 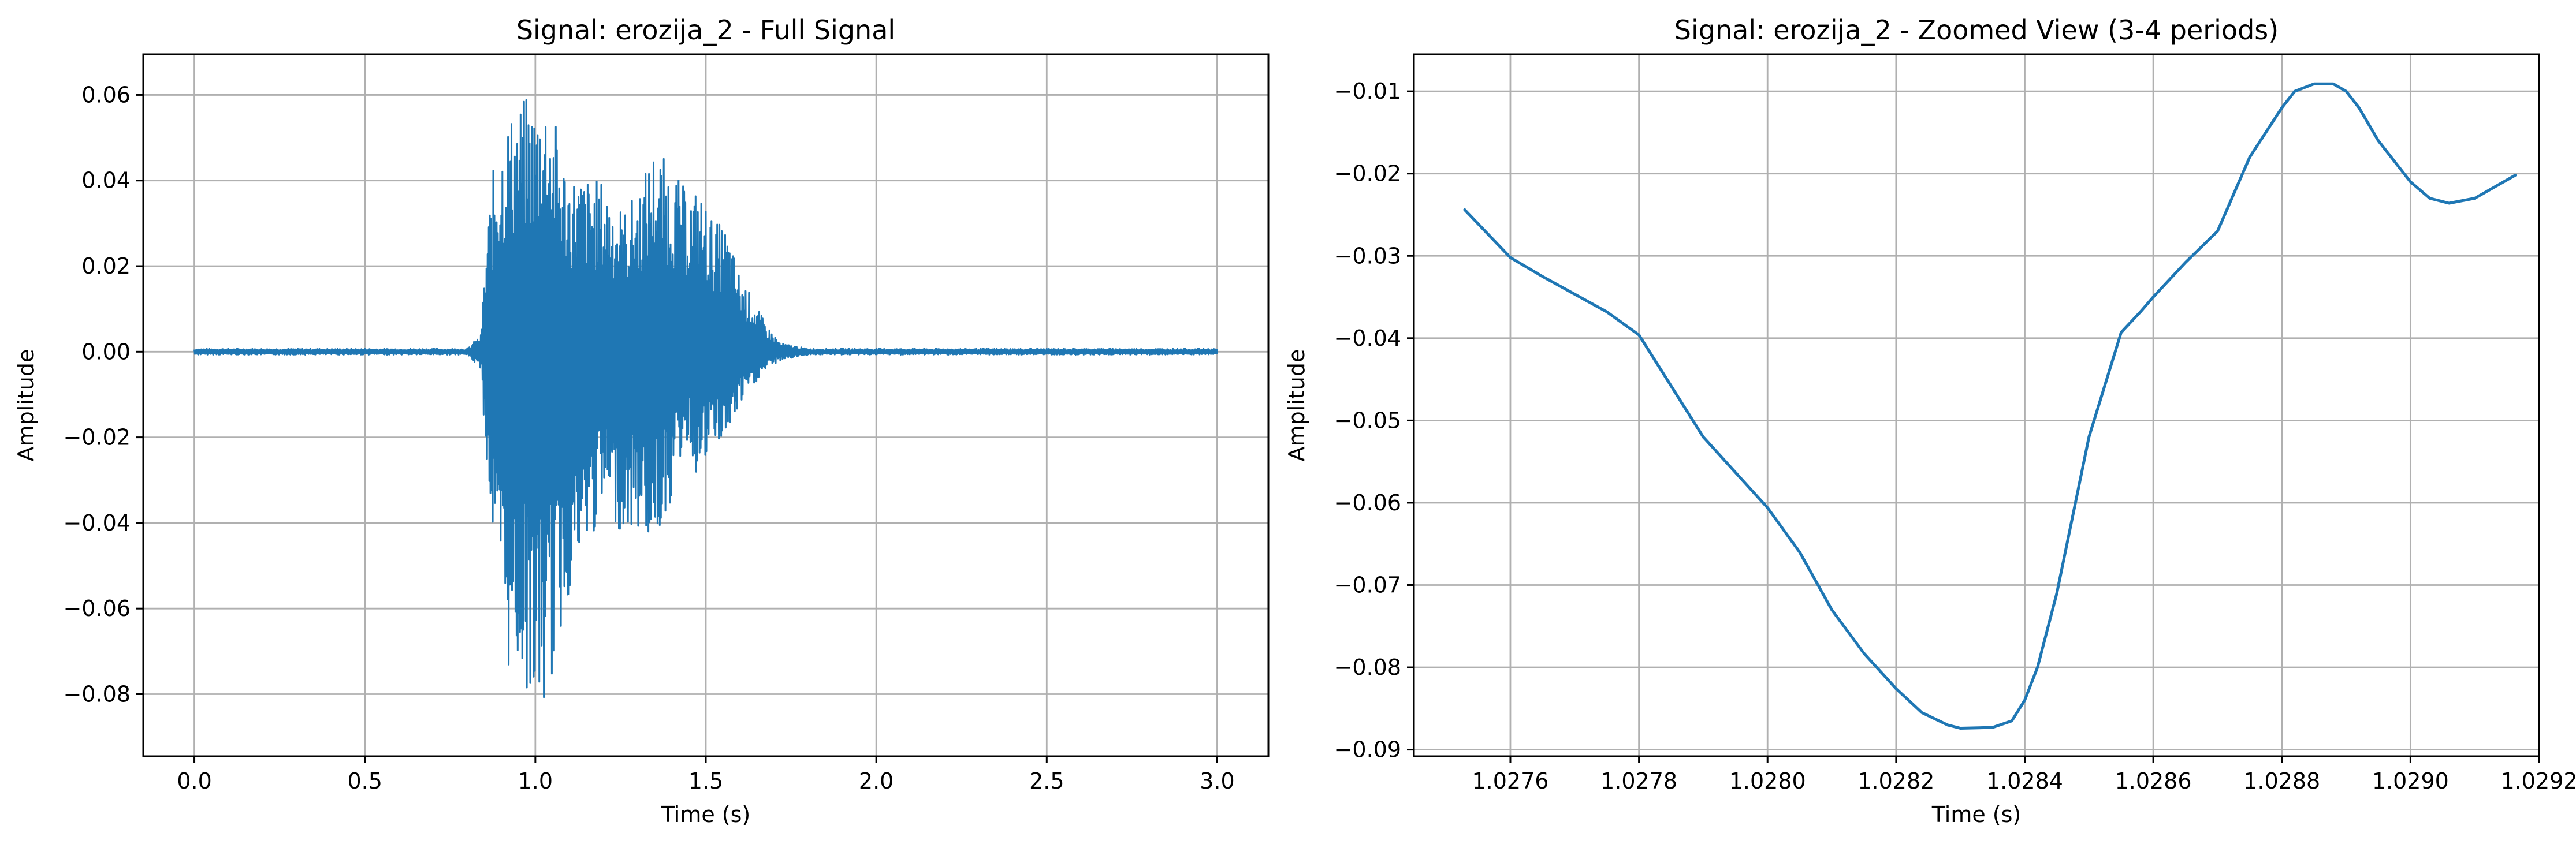 What do you see at coordinates (706, 814) in the screenshot?
I see `full-signal-x-axis-label: Time (s)` at bounding box center [706, 814].